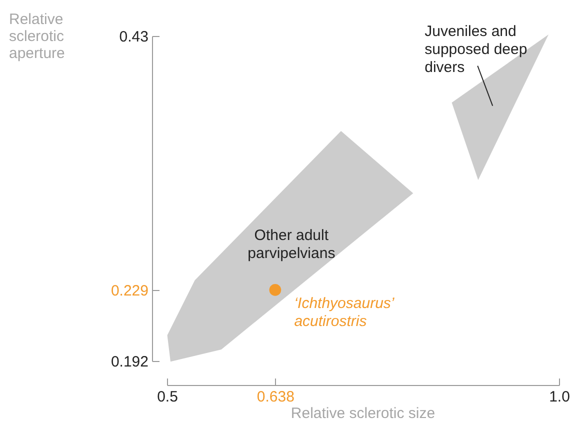 The image size is (577, 425). Describe the element at coordinates (133, 37) in the screenshot. I see `y-tick-label: 0.43` at that location.